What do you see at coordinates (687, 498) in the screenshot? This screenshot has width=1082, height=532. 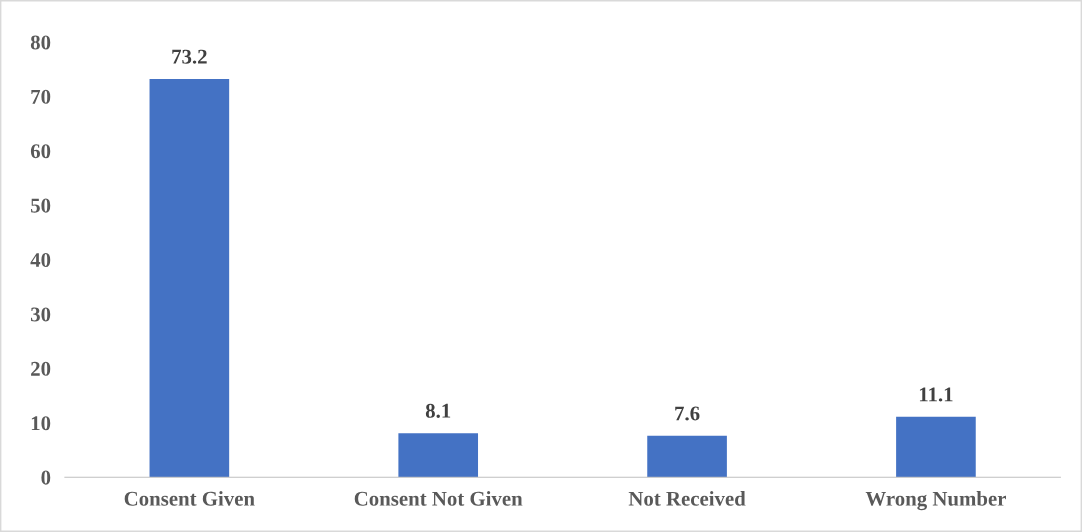 I see `x-tick-label: Not Received` at bounding box center [687, 498].